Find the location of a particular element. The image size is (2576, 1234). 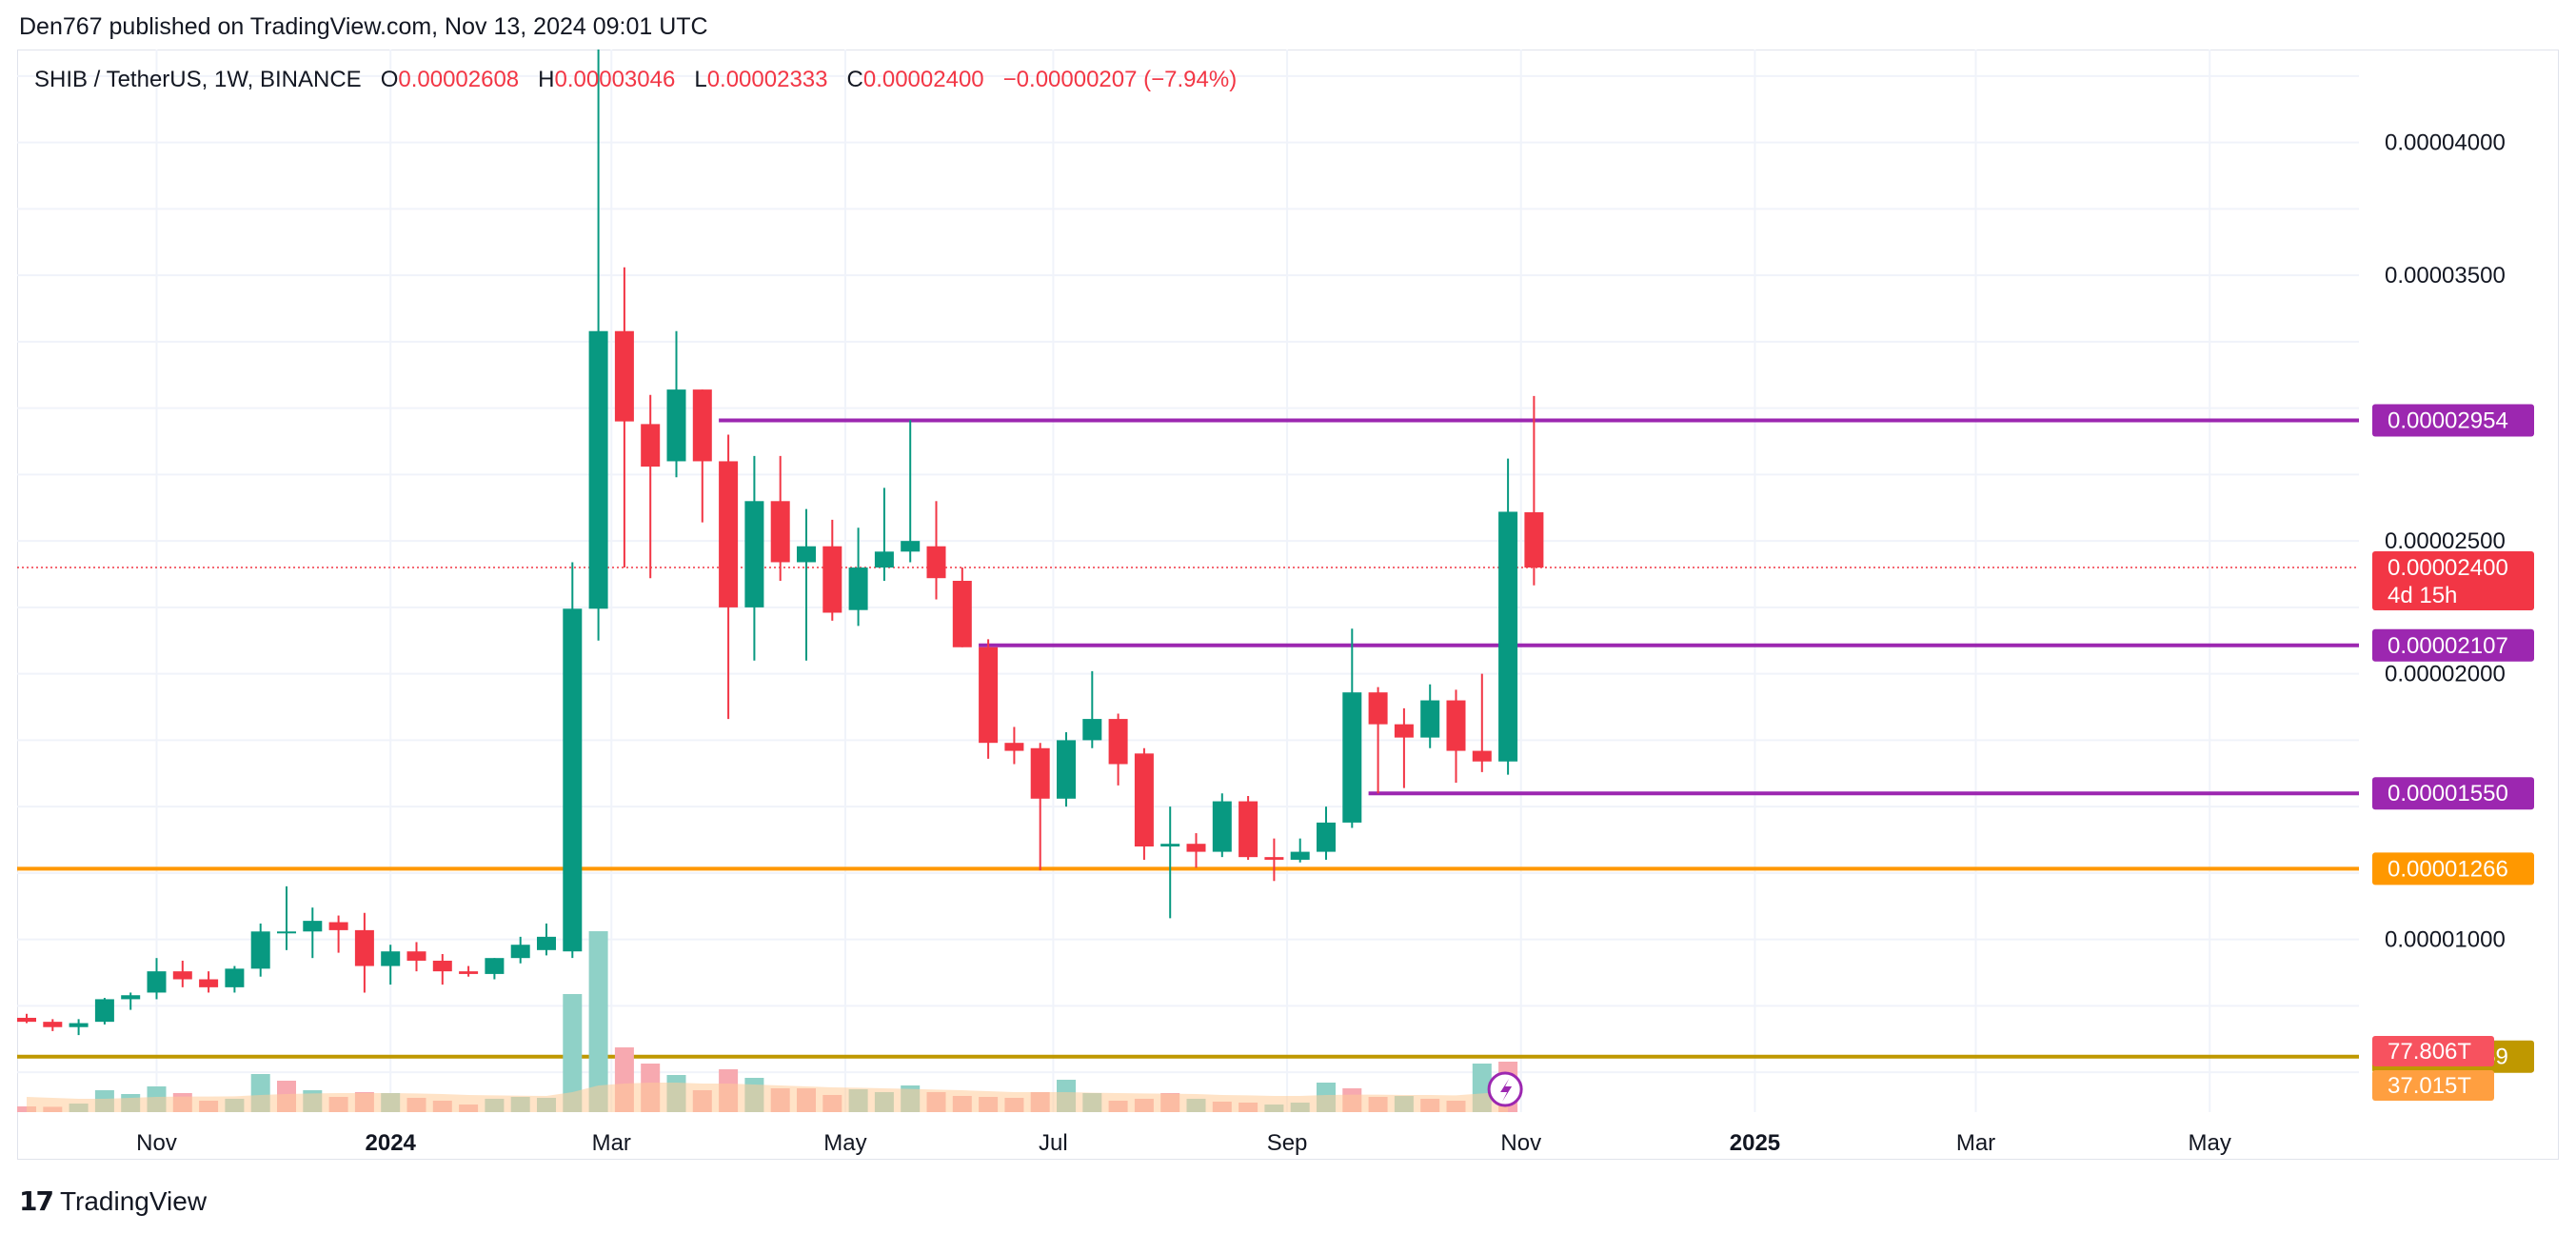

price-tick-label: 0.00003500 is located at coordinates (2445, 276).